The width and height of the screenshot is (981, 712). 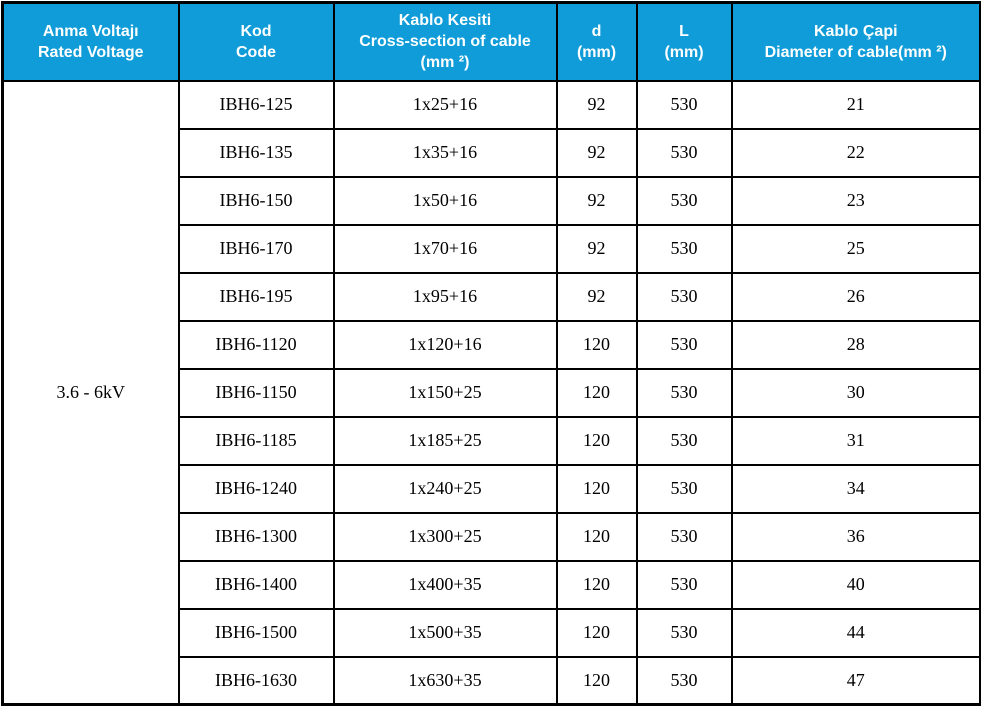 I want to click on table-row: IBH6-135 1x35+16 92 530 22, so click(x=492, y=152).